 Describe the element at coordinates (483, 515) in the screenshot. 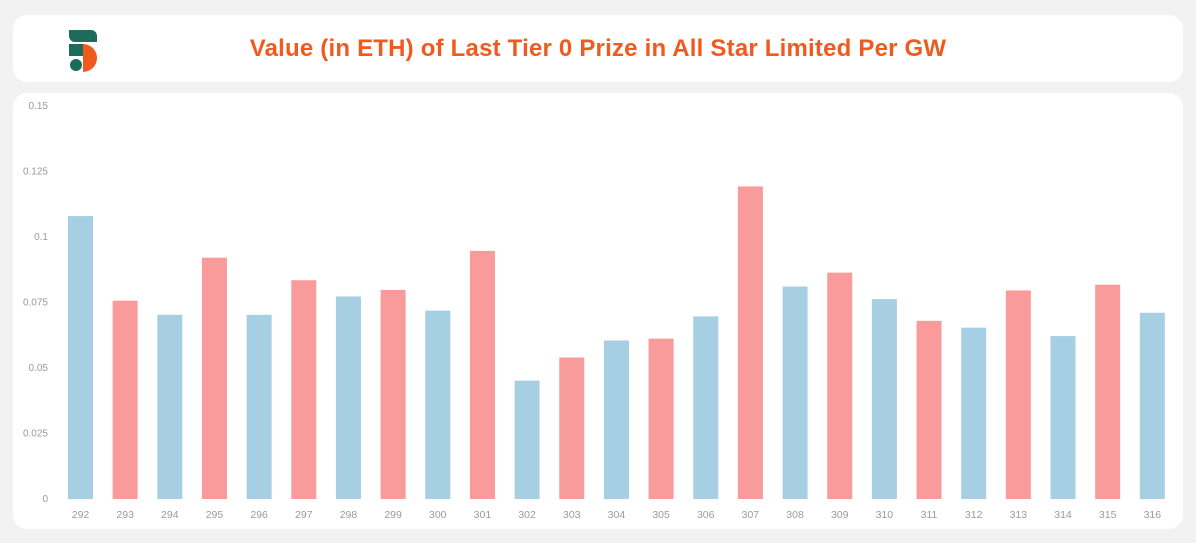

I see `x-tick-label: 301` at that location.